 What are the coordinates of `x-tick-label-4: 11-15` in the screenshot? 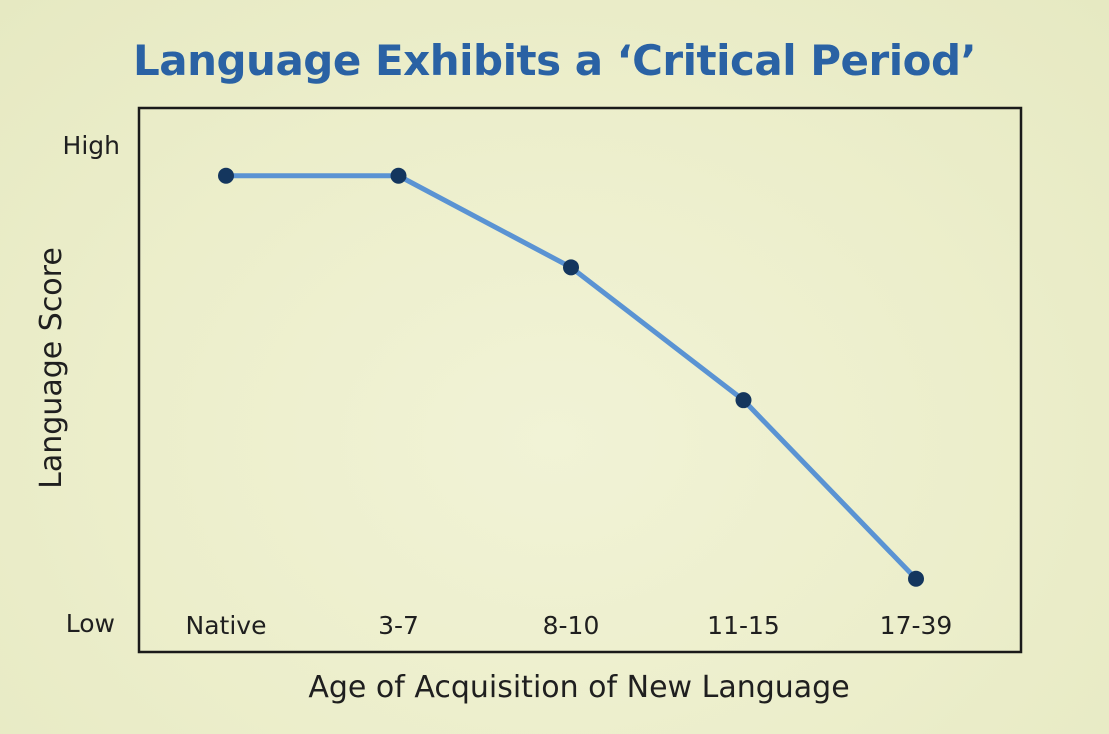 It's located at (743, 625).